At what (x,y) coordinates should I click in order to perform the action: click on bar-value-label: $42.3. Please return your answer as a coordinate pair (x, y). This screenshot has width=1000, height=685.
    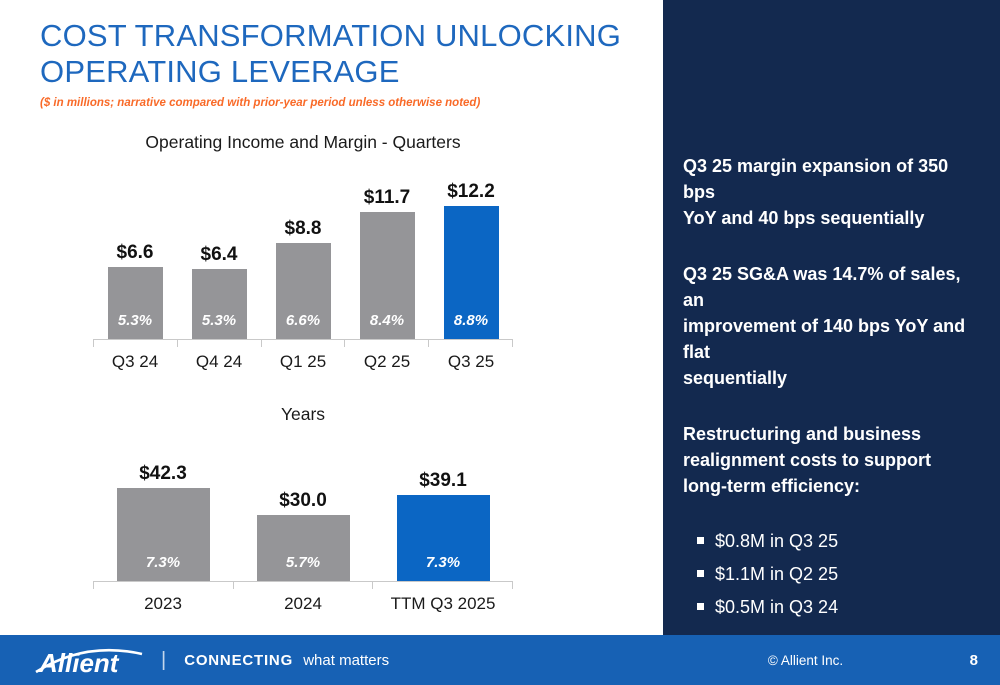
    Looking at the image, I should click on (163, 473).